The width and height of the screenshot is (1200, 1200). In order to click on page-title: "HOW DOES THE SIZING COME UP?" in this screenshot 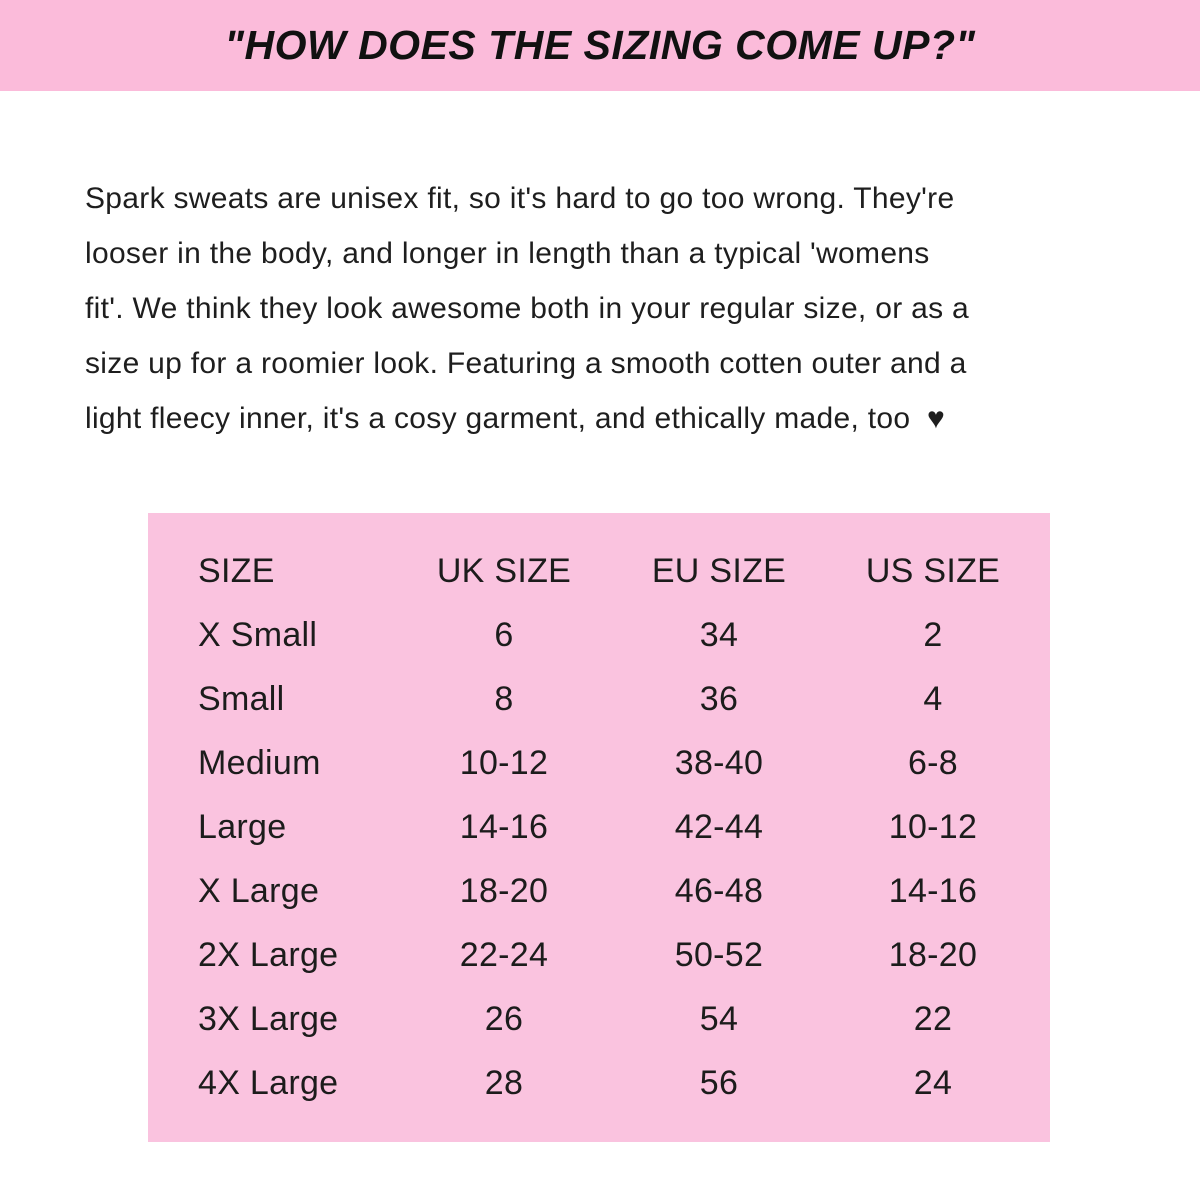, I will do `click(600, 45)`.